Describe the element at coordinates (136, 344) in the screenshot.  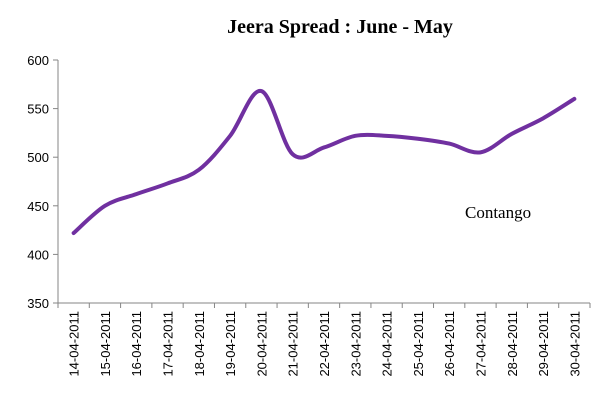
I see `x-tick-label: 16-04-2011` at that location.